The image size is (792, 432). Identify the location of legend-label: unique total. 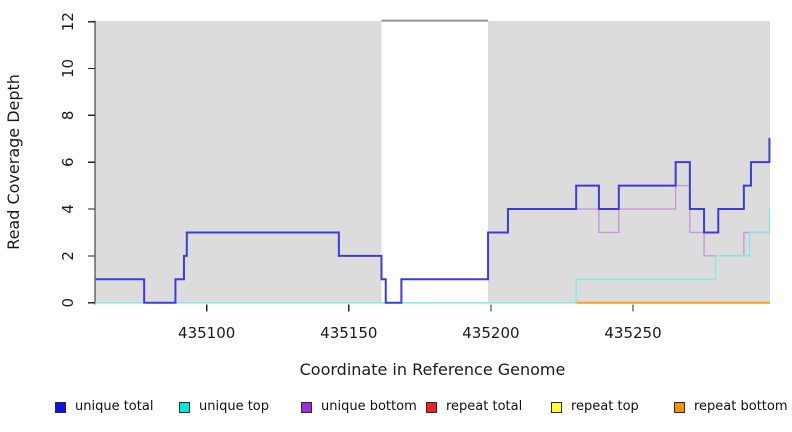
(114, 406).